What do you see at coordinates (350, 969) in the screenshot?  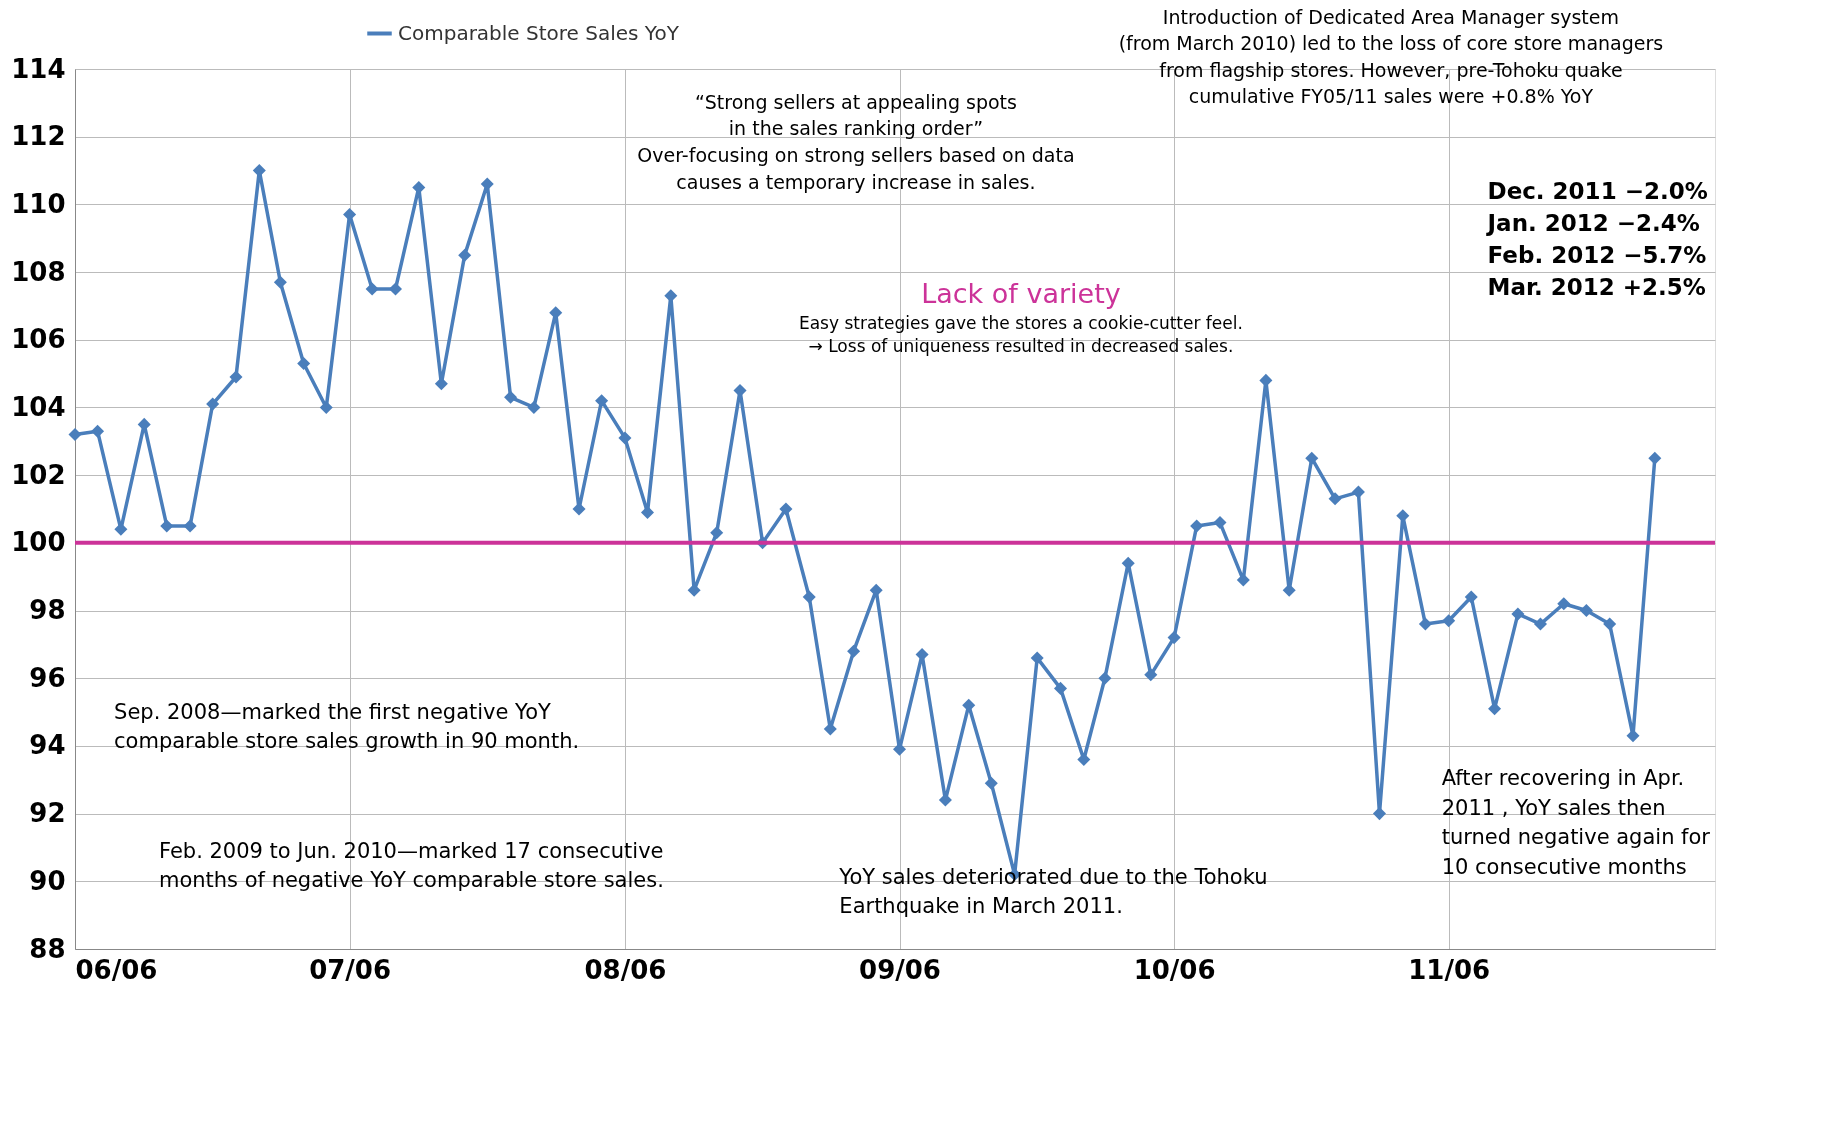 I see `x-tick-label: 07/06` at bounding box center [350, 969].